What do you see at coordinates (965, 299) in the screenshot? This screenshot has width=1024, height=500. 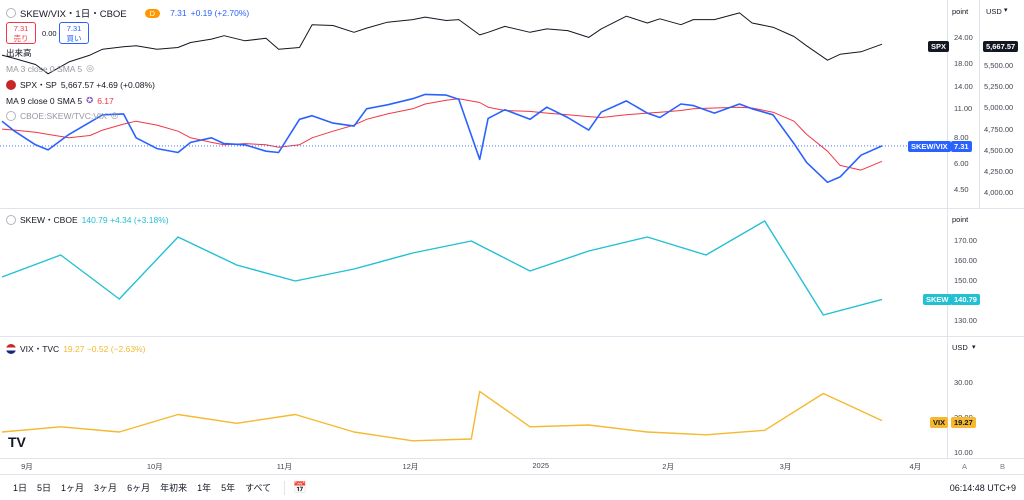 I see `skew-price-tag: 140.79` at bounding box center [965, 299].